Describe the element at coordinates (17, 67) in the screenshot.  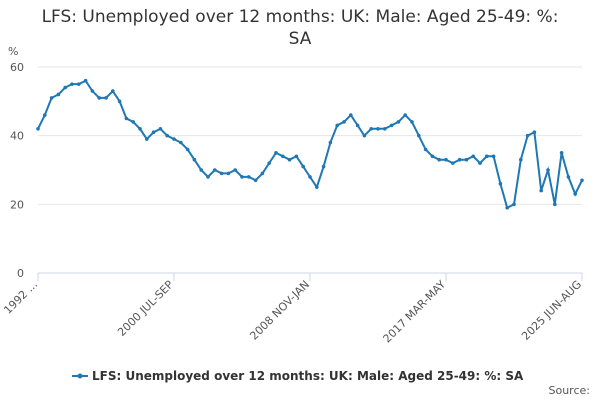
I see `y-tick-label: 60` at that location.